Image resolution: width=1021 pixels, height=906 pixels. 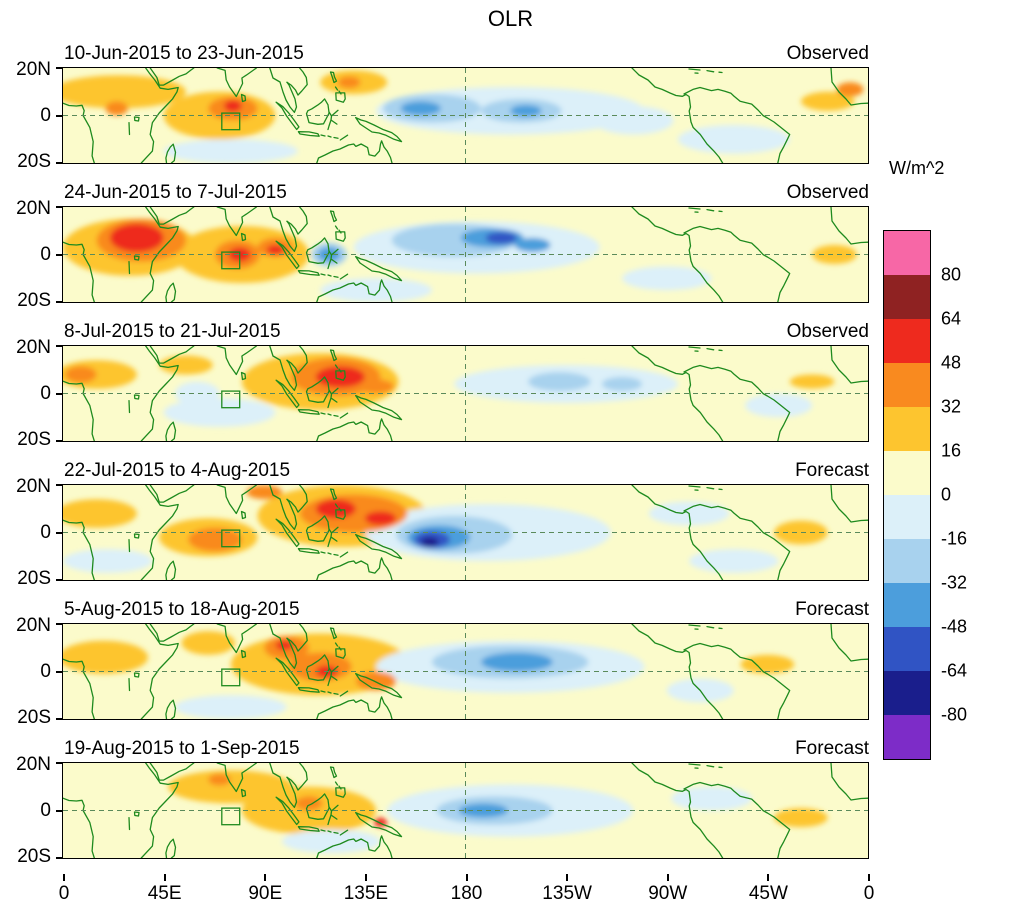 I want to click on x-axis: 0 45E 90E 135E 180 135W 90W 45W 0, so click(x=466, y=890).